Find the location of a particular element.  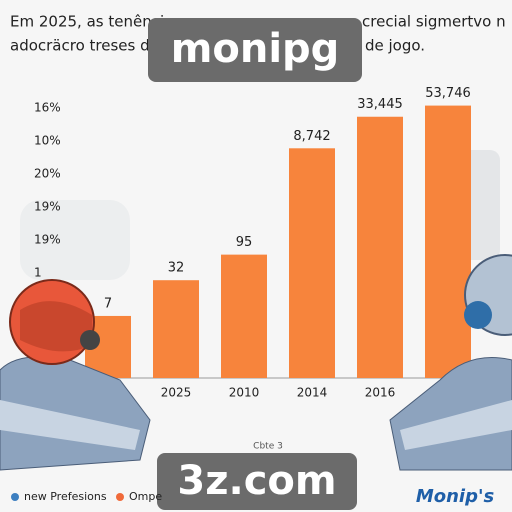

header-text: crecial sigmertvo n is located at coordinates (434, 22).